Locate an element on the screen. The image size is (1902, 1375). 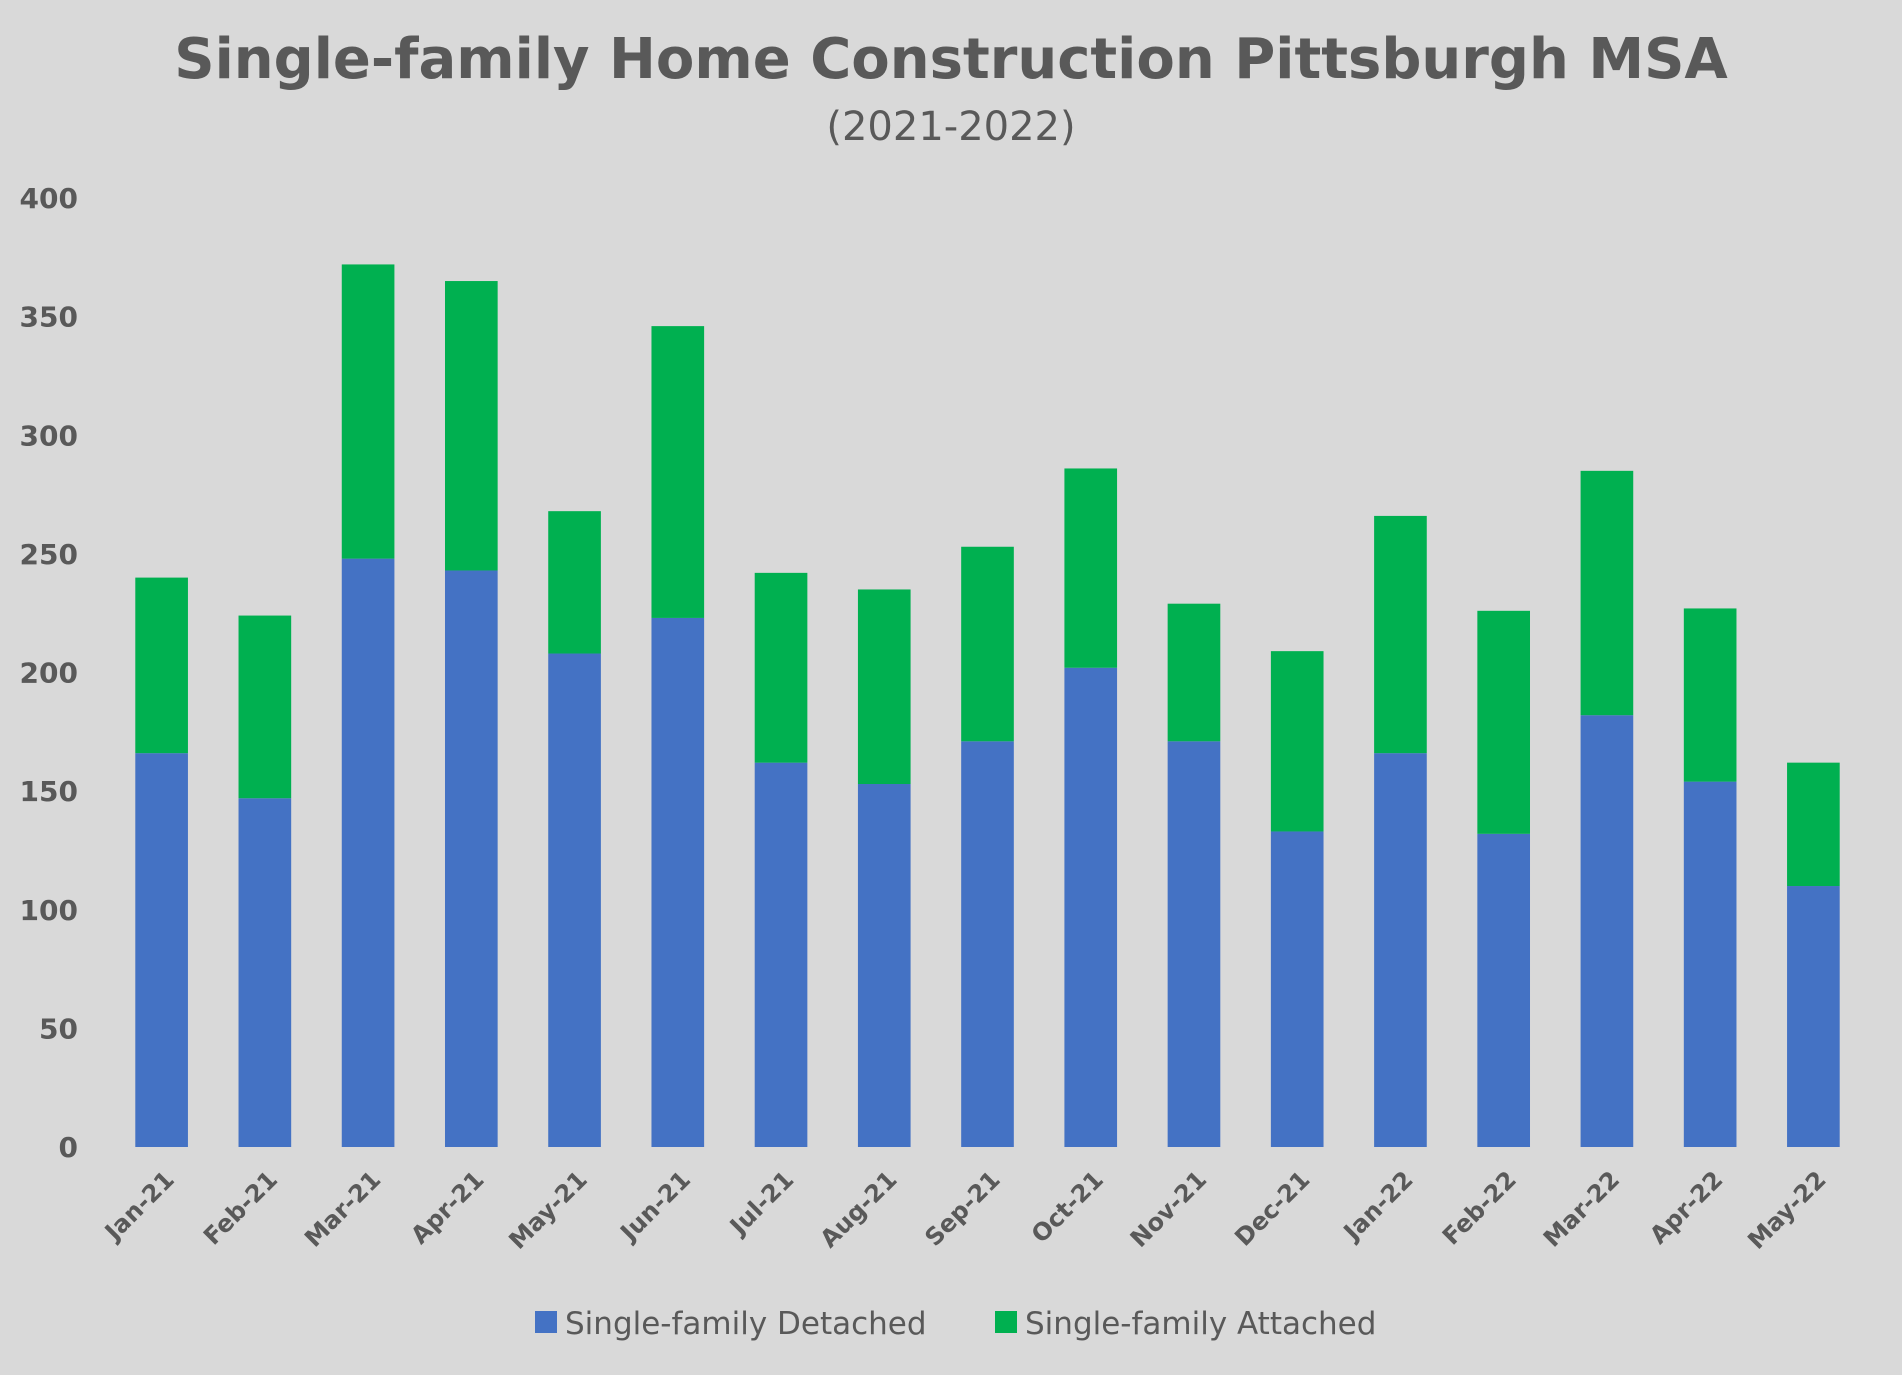
x-tick-label: Nov-21 is located at coordinates (1168, 1208).